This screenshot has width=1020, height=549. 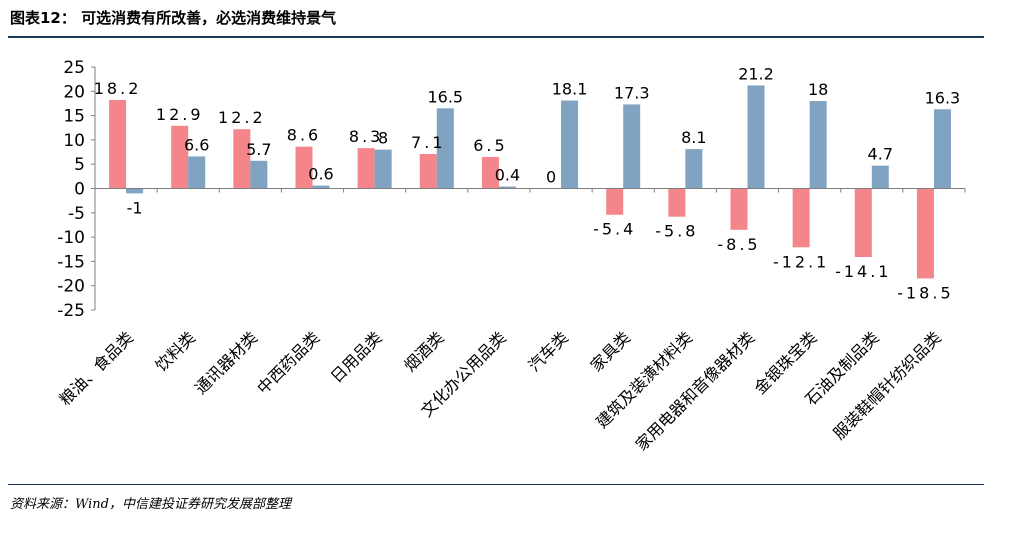 I want to click on category-label: 家具类, so click(x=610, y=351).